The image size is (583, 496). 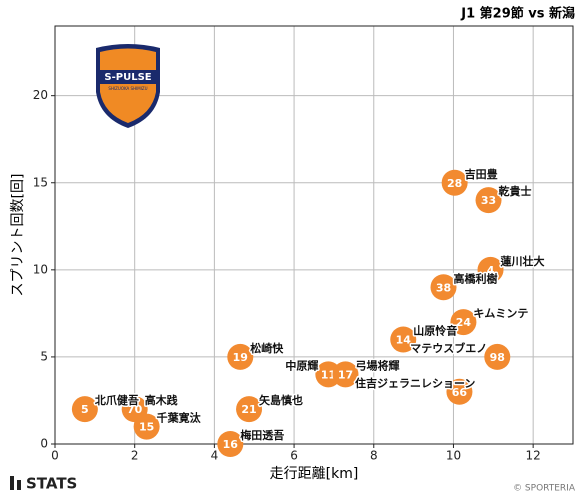 What do you see at coordinates (117, 400) in the screenshot?
I see `point-label: 北爪健吾` at bounding box center [117, 400].